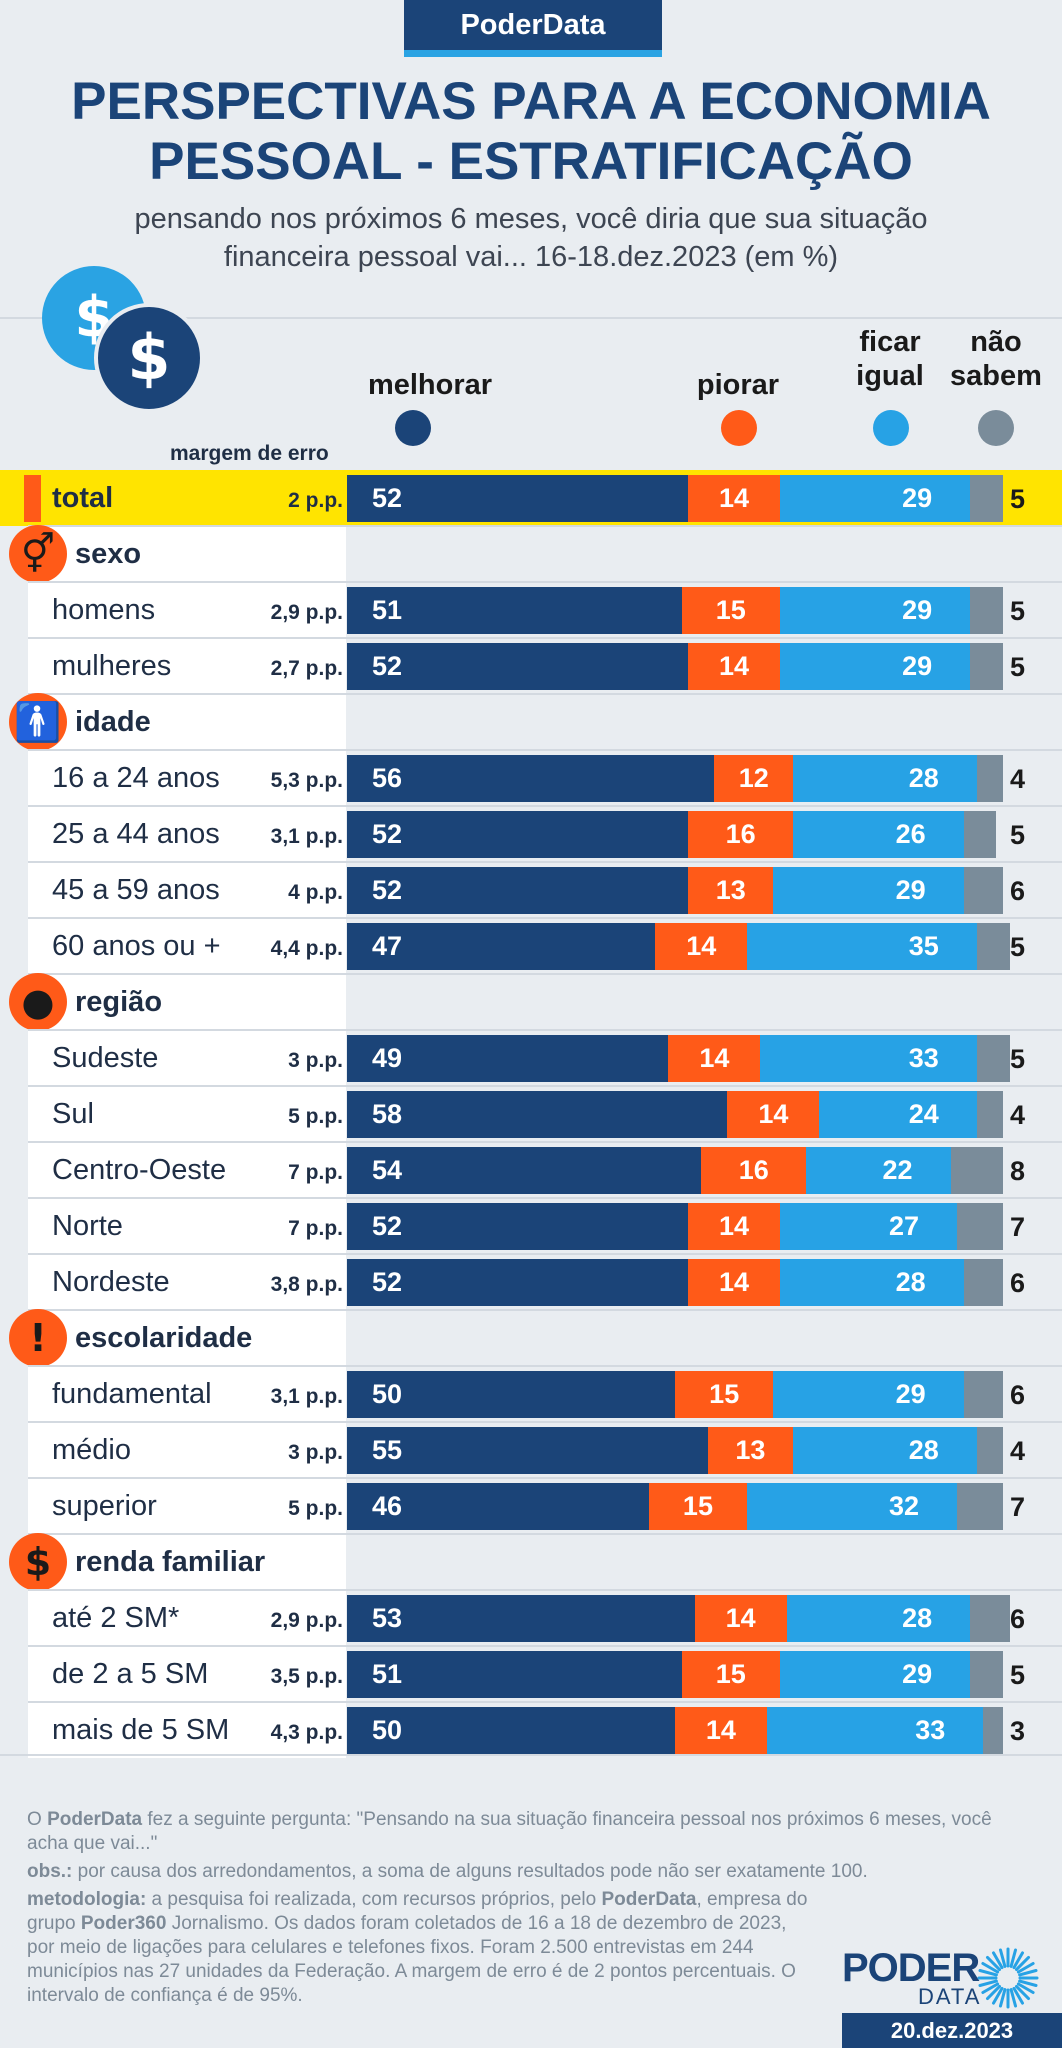 The height and width of the screenshot is (2048, 1062). I want to click on legend-dot-igual, so click(891, 428).